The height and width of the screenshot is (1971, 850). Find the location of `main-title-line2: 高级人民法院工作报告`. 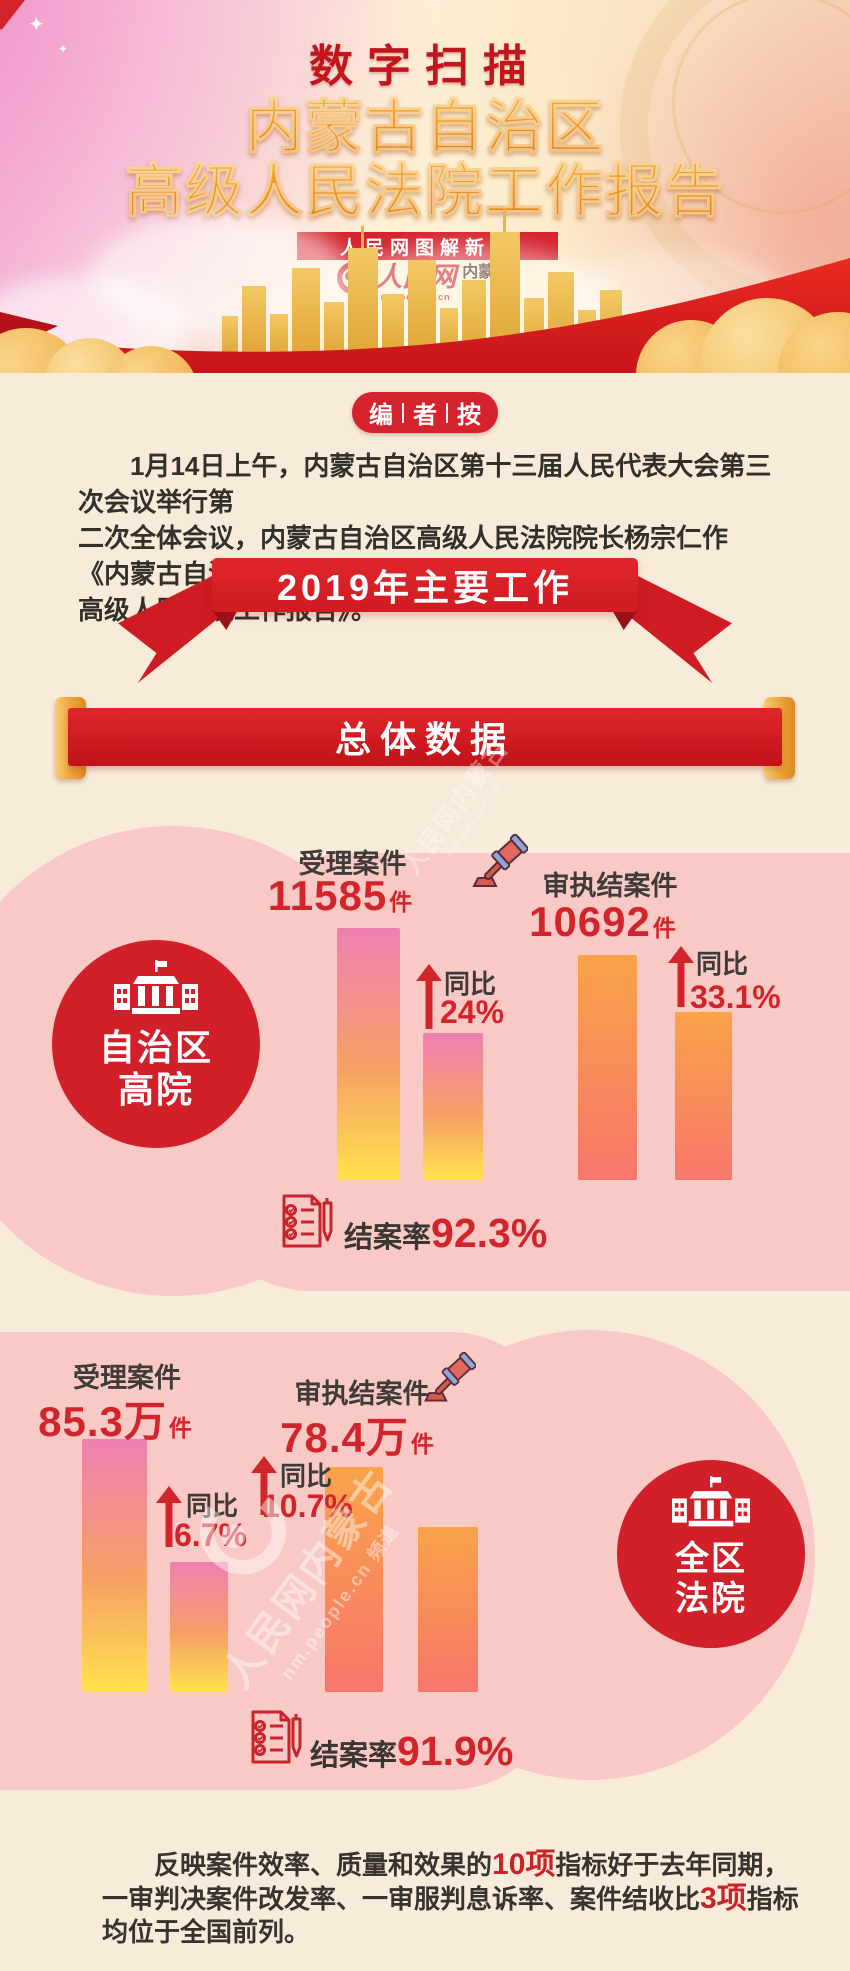

main-title-line2: 高级人民法院工作报告 is located at coordinates (425, 186).